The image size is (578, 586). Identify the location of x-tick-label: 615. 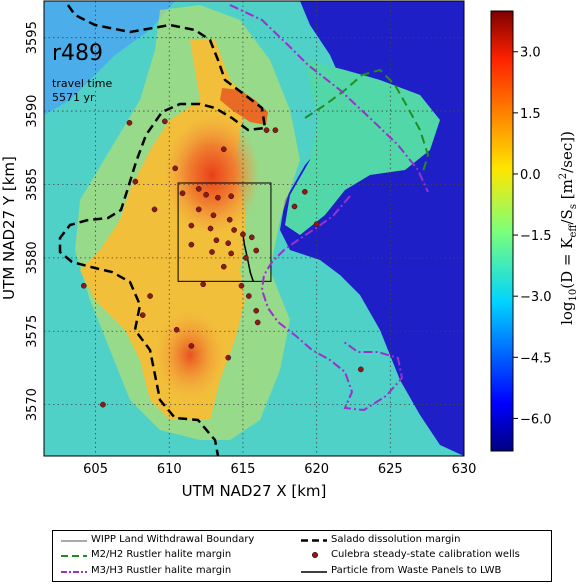
(243, 469).